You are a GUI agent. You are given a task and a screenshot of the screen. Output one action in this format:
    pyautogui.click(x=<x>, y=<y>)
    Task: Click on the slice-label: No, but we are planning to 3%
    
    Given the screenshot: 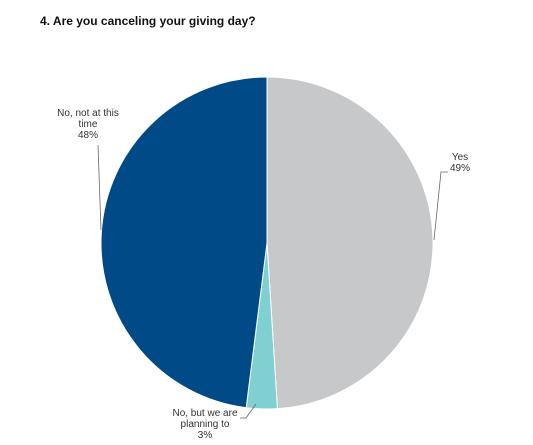 What is the action you would take?
    pyautogui.click(x=205, y=424)
    